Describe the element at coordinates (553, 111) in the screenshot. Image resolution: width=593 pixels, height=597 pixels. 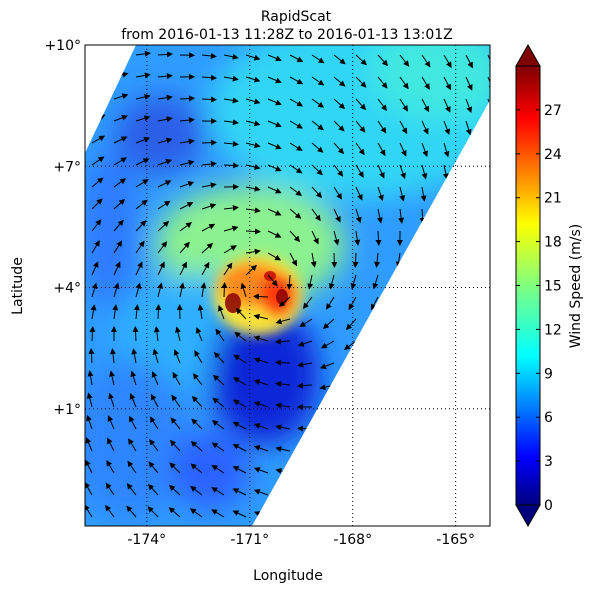
I see `colorbar-tick-label: 27` at that location.